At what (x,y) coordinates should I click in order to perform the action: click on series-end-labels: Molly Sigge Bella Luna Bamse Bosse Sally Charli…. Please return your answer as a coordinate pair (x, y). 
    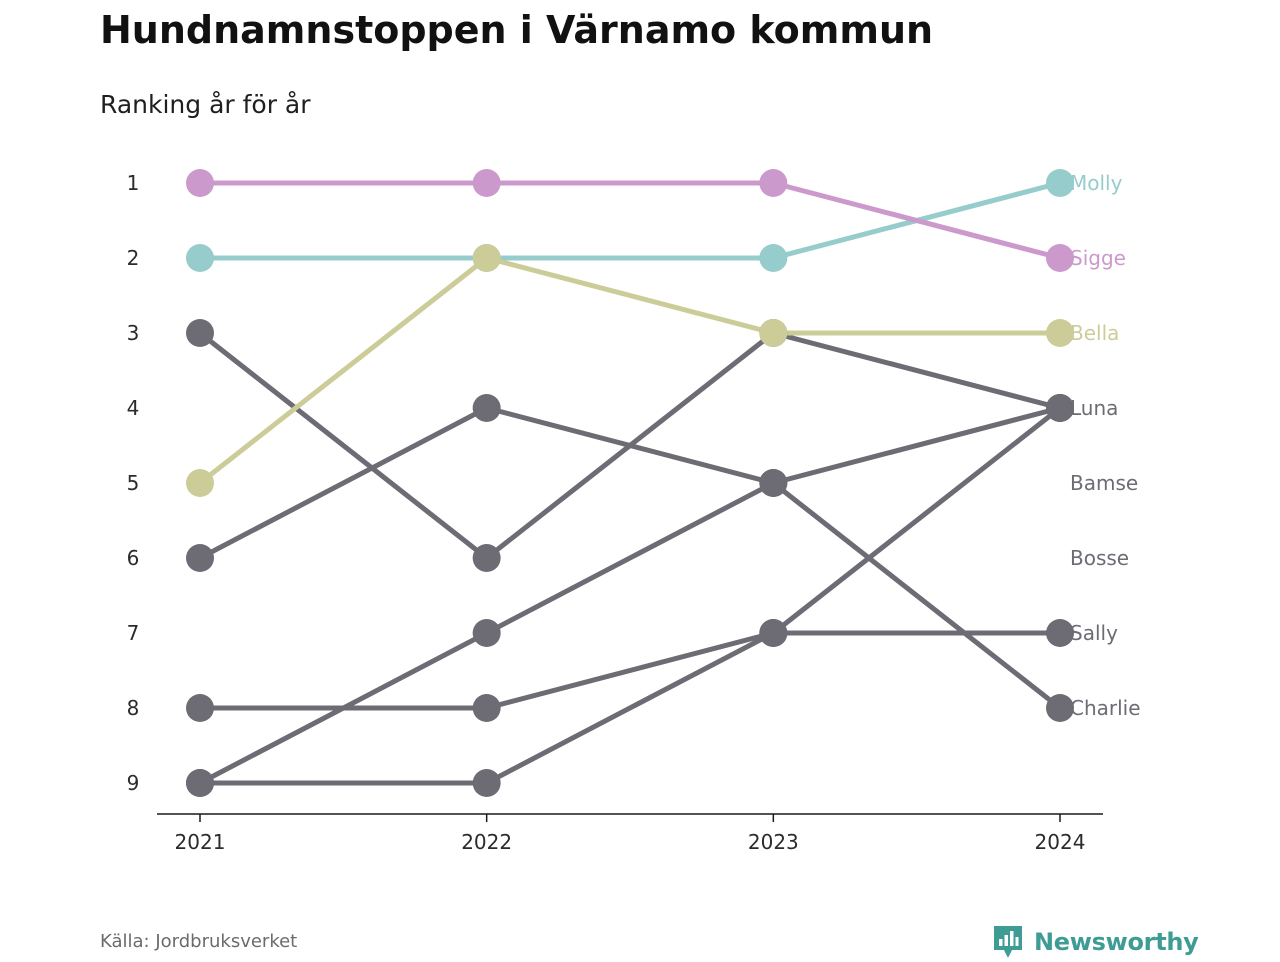
    Looking at the image, I should click on (1105, 445).